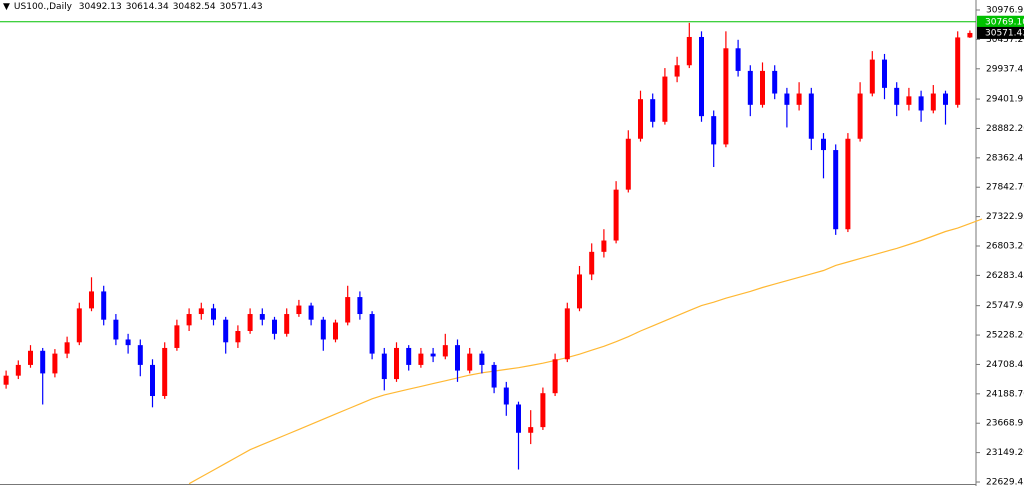 The image size is (1024, 486). Describe the element at coordinates (1005, 217) in the screenshot. I see `y-tick-label: 27322.95` at that location.